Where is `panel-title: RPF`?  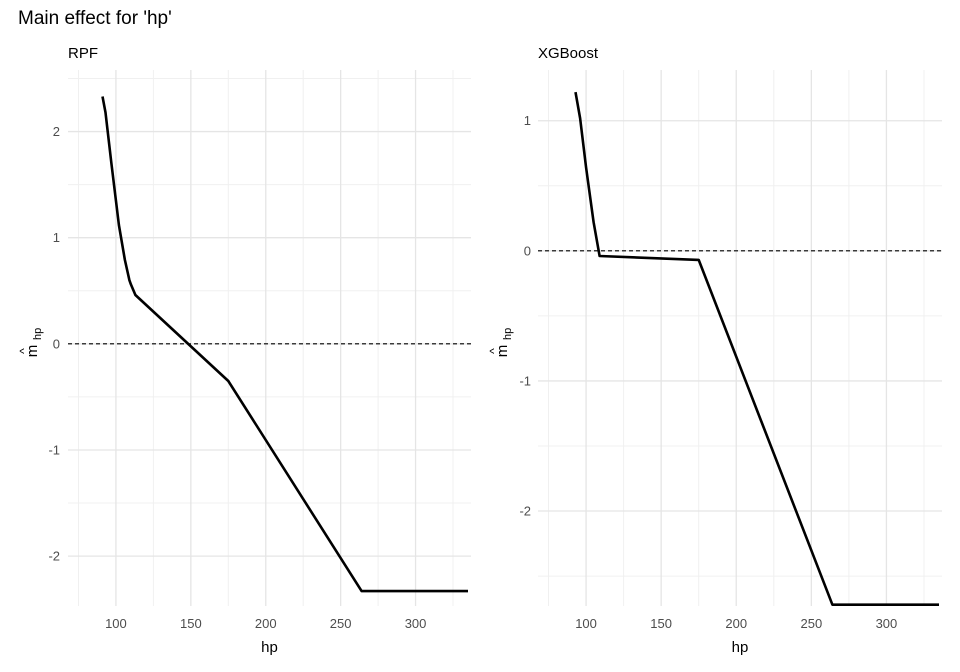
panel-title: RPF is located at coordinates (83, 53).